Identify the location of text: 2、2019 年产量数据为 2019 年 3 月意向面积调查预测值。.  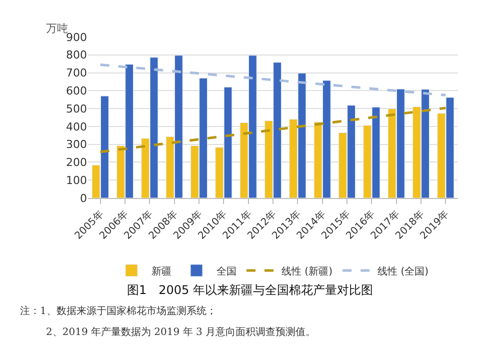
(181, 332).